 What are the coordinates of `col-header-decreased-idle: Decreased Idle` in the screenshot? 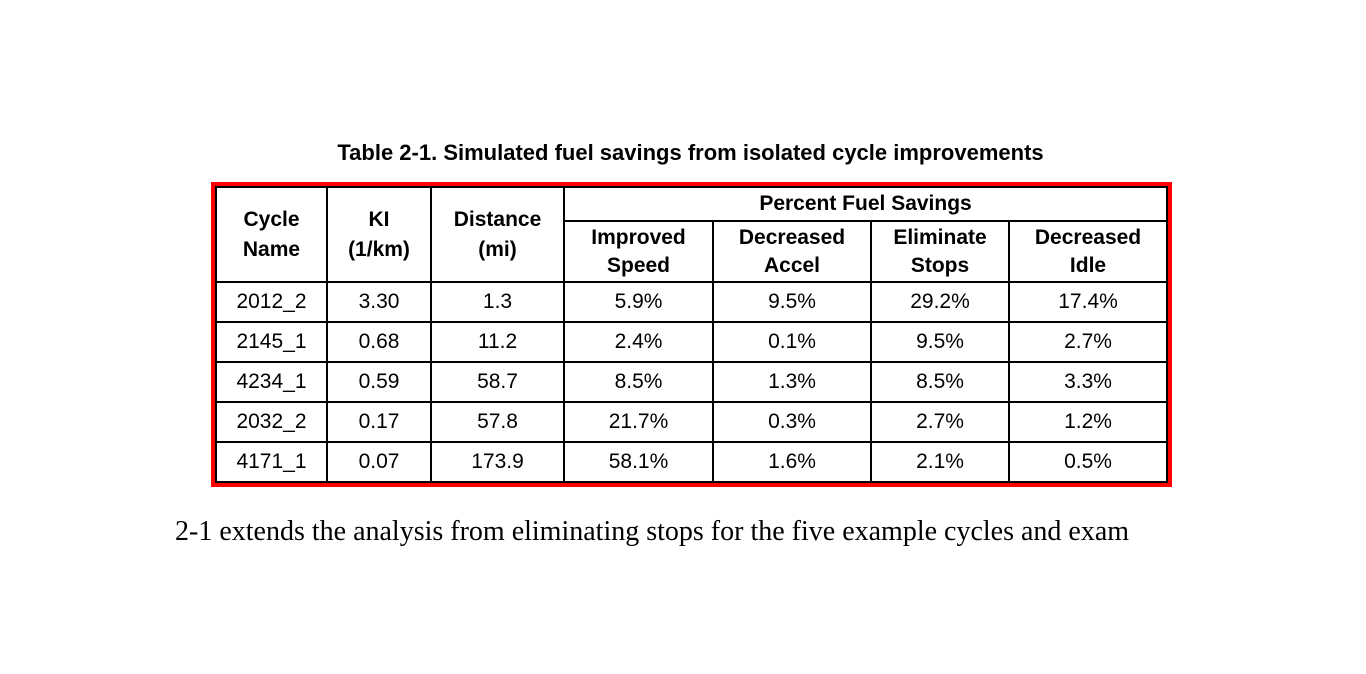 It's located at (1088, 251).